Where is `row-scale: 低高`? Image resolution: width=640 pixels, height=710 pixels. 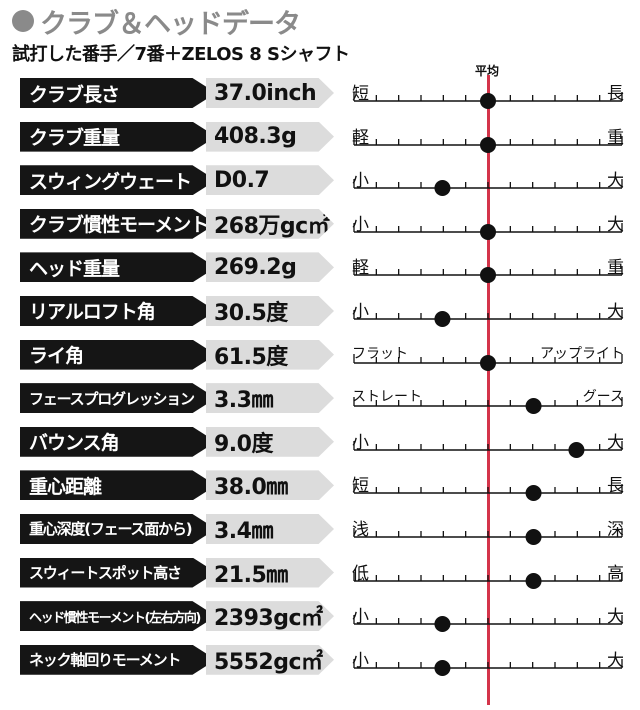
row-scale: 低高 is located at coordinates (488, 576).